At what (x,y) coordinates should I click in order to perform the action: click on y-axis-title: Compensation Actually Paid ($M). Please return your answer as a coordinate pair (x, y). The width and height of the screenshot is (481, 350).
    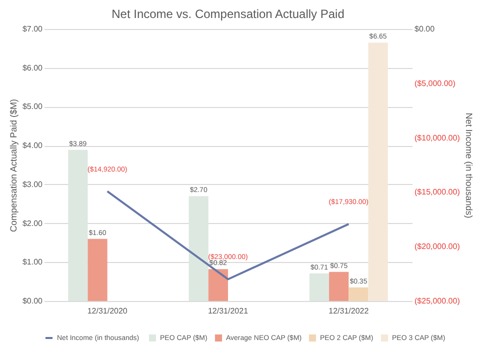
    Looking at the image, I should click on (13, 165).